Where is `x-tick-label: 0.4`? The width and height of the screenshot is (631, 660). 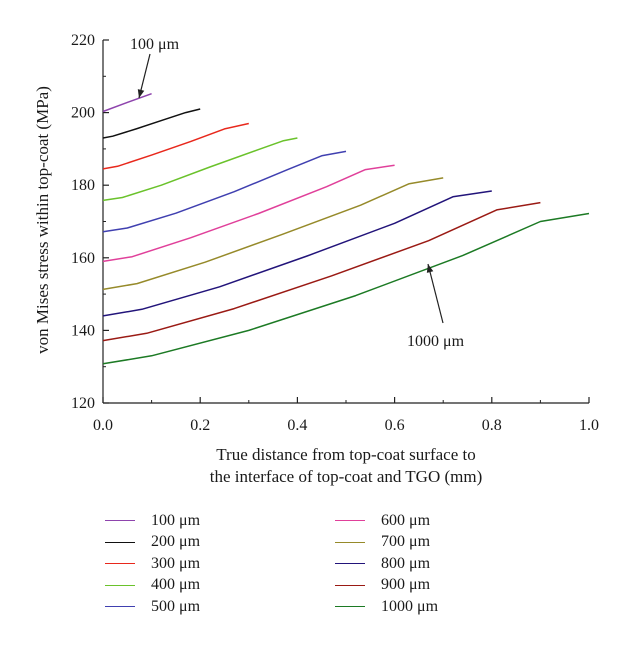
x-tick-label: 0.4 is located at coordinates (297, 425).